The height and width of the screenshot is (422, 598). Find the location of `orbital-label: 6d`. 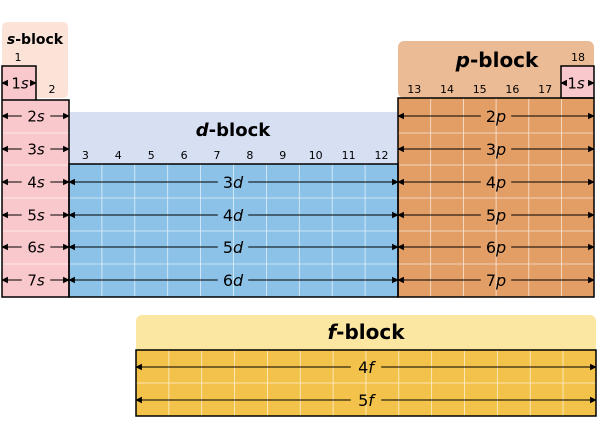

orbital-label: 6d is located at coordinates (233, 280).